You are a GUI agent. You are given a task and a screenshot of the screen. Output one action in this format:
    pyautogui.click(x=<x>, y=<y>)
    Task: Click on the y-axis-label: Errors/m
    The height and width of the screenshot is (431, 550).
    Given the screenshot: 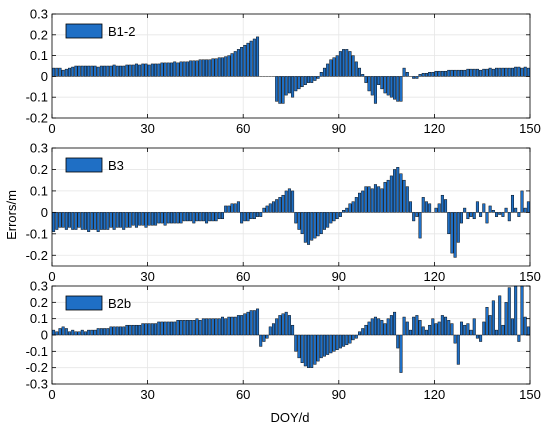 What is the action you would take?
    pyautogui.click(x=11, y=215)
    